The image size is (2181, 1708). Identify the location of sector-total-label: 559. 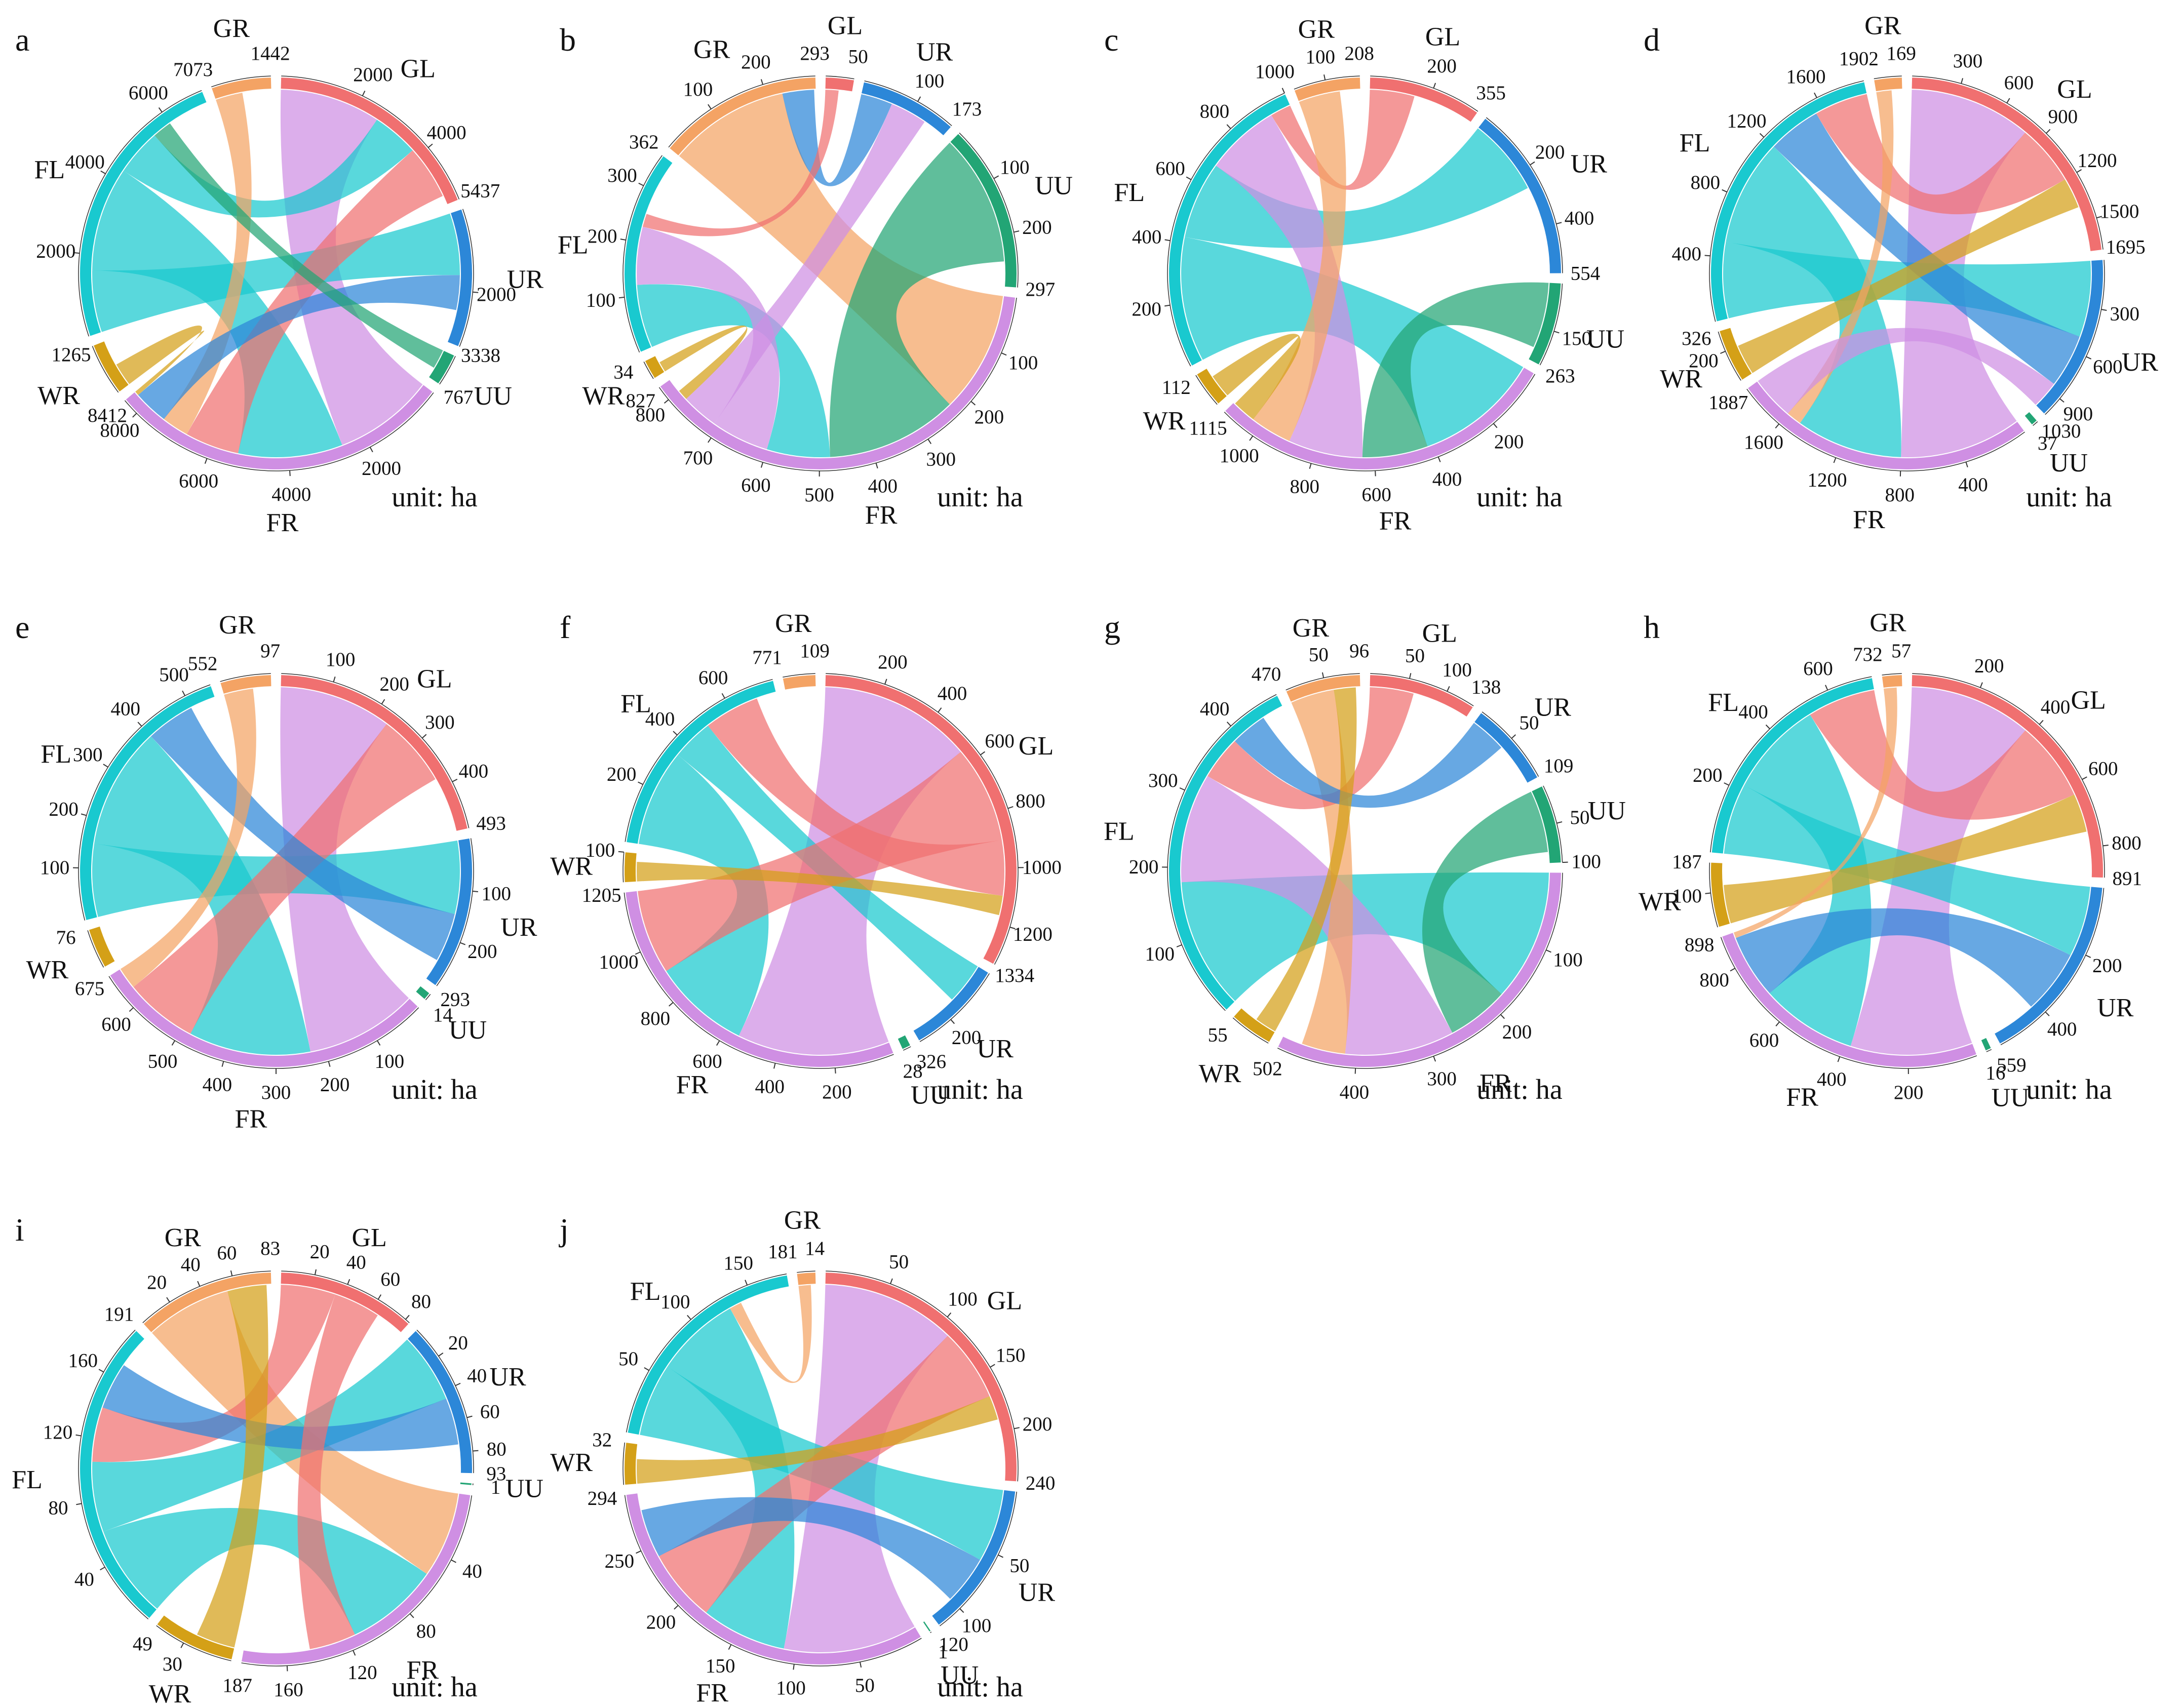
(2012, 1065).